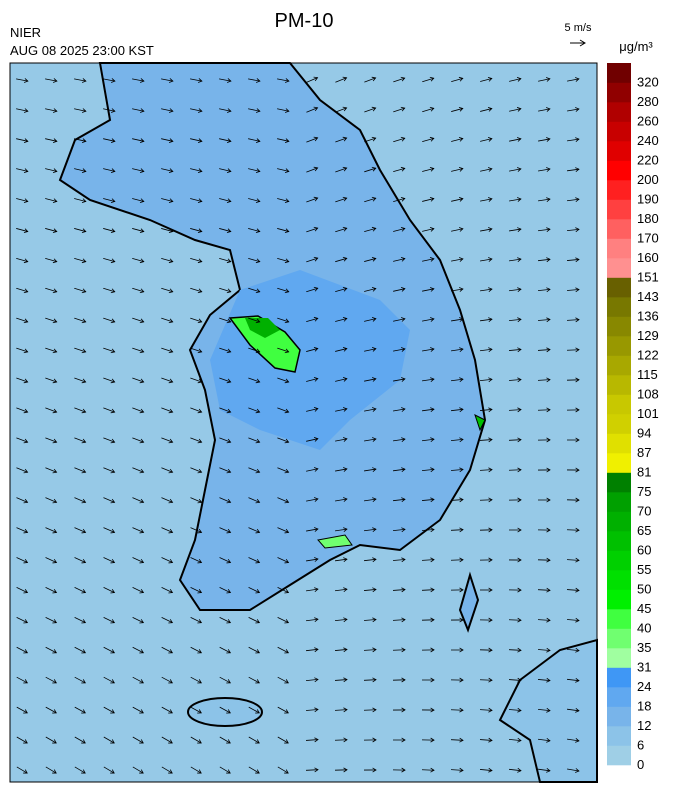  Describe the element at coordinates (648, 413) in the screenshot. I see `colorbar-label: 101` at that location.